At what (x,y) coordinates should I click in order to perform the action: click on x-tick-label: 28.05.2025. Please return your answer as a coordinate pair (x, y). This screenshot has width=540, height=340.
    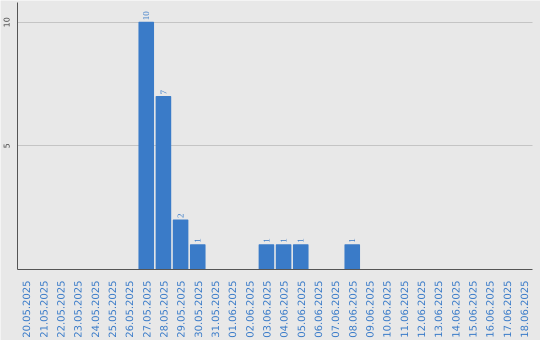
    Looking at the image, I should click on (164, 309).